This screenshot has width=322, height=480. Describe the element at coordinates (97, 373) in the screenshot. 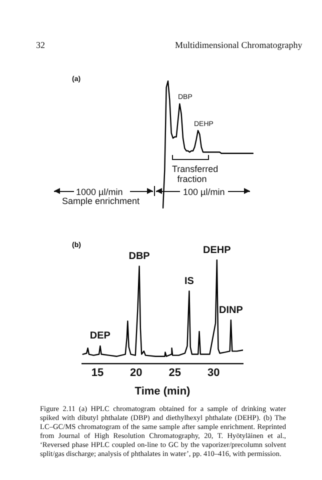

I see `x-tick-label: 15` at that location.